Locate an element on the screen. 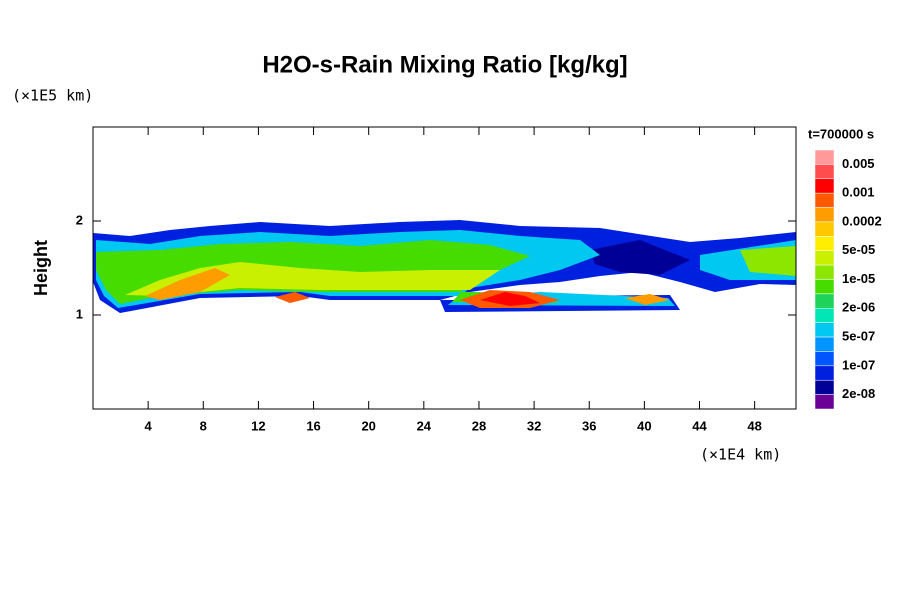  contour-field is located at coordinates (444, 266).